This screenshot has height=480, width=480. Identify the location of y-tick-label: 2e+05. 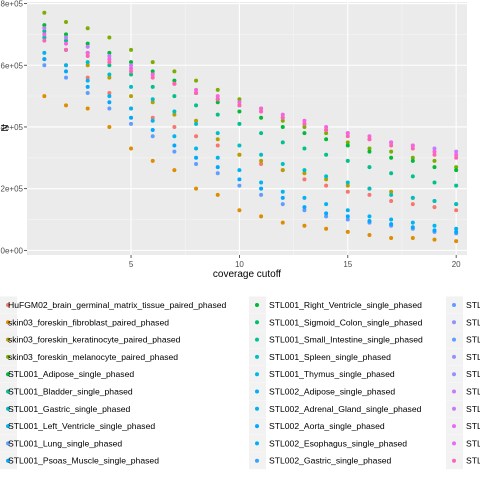
(12, 189).